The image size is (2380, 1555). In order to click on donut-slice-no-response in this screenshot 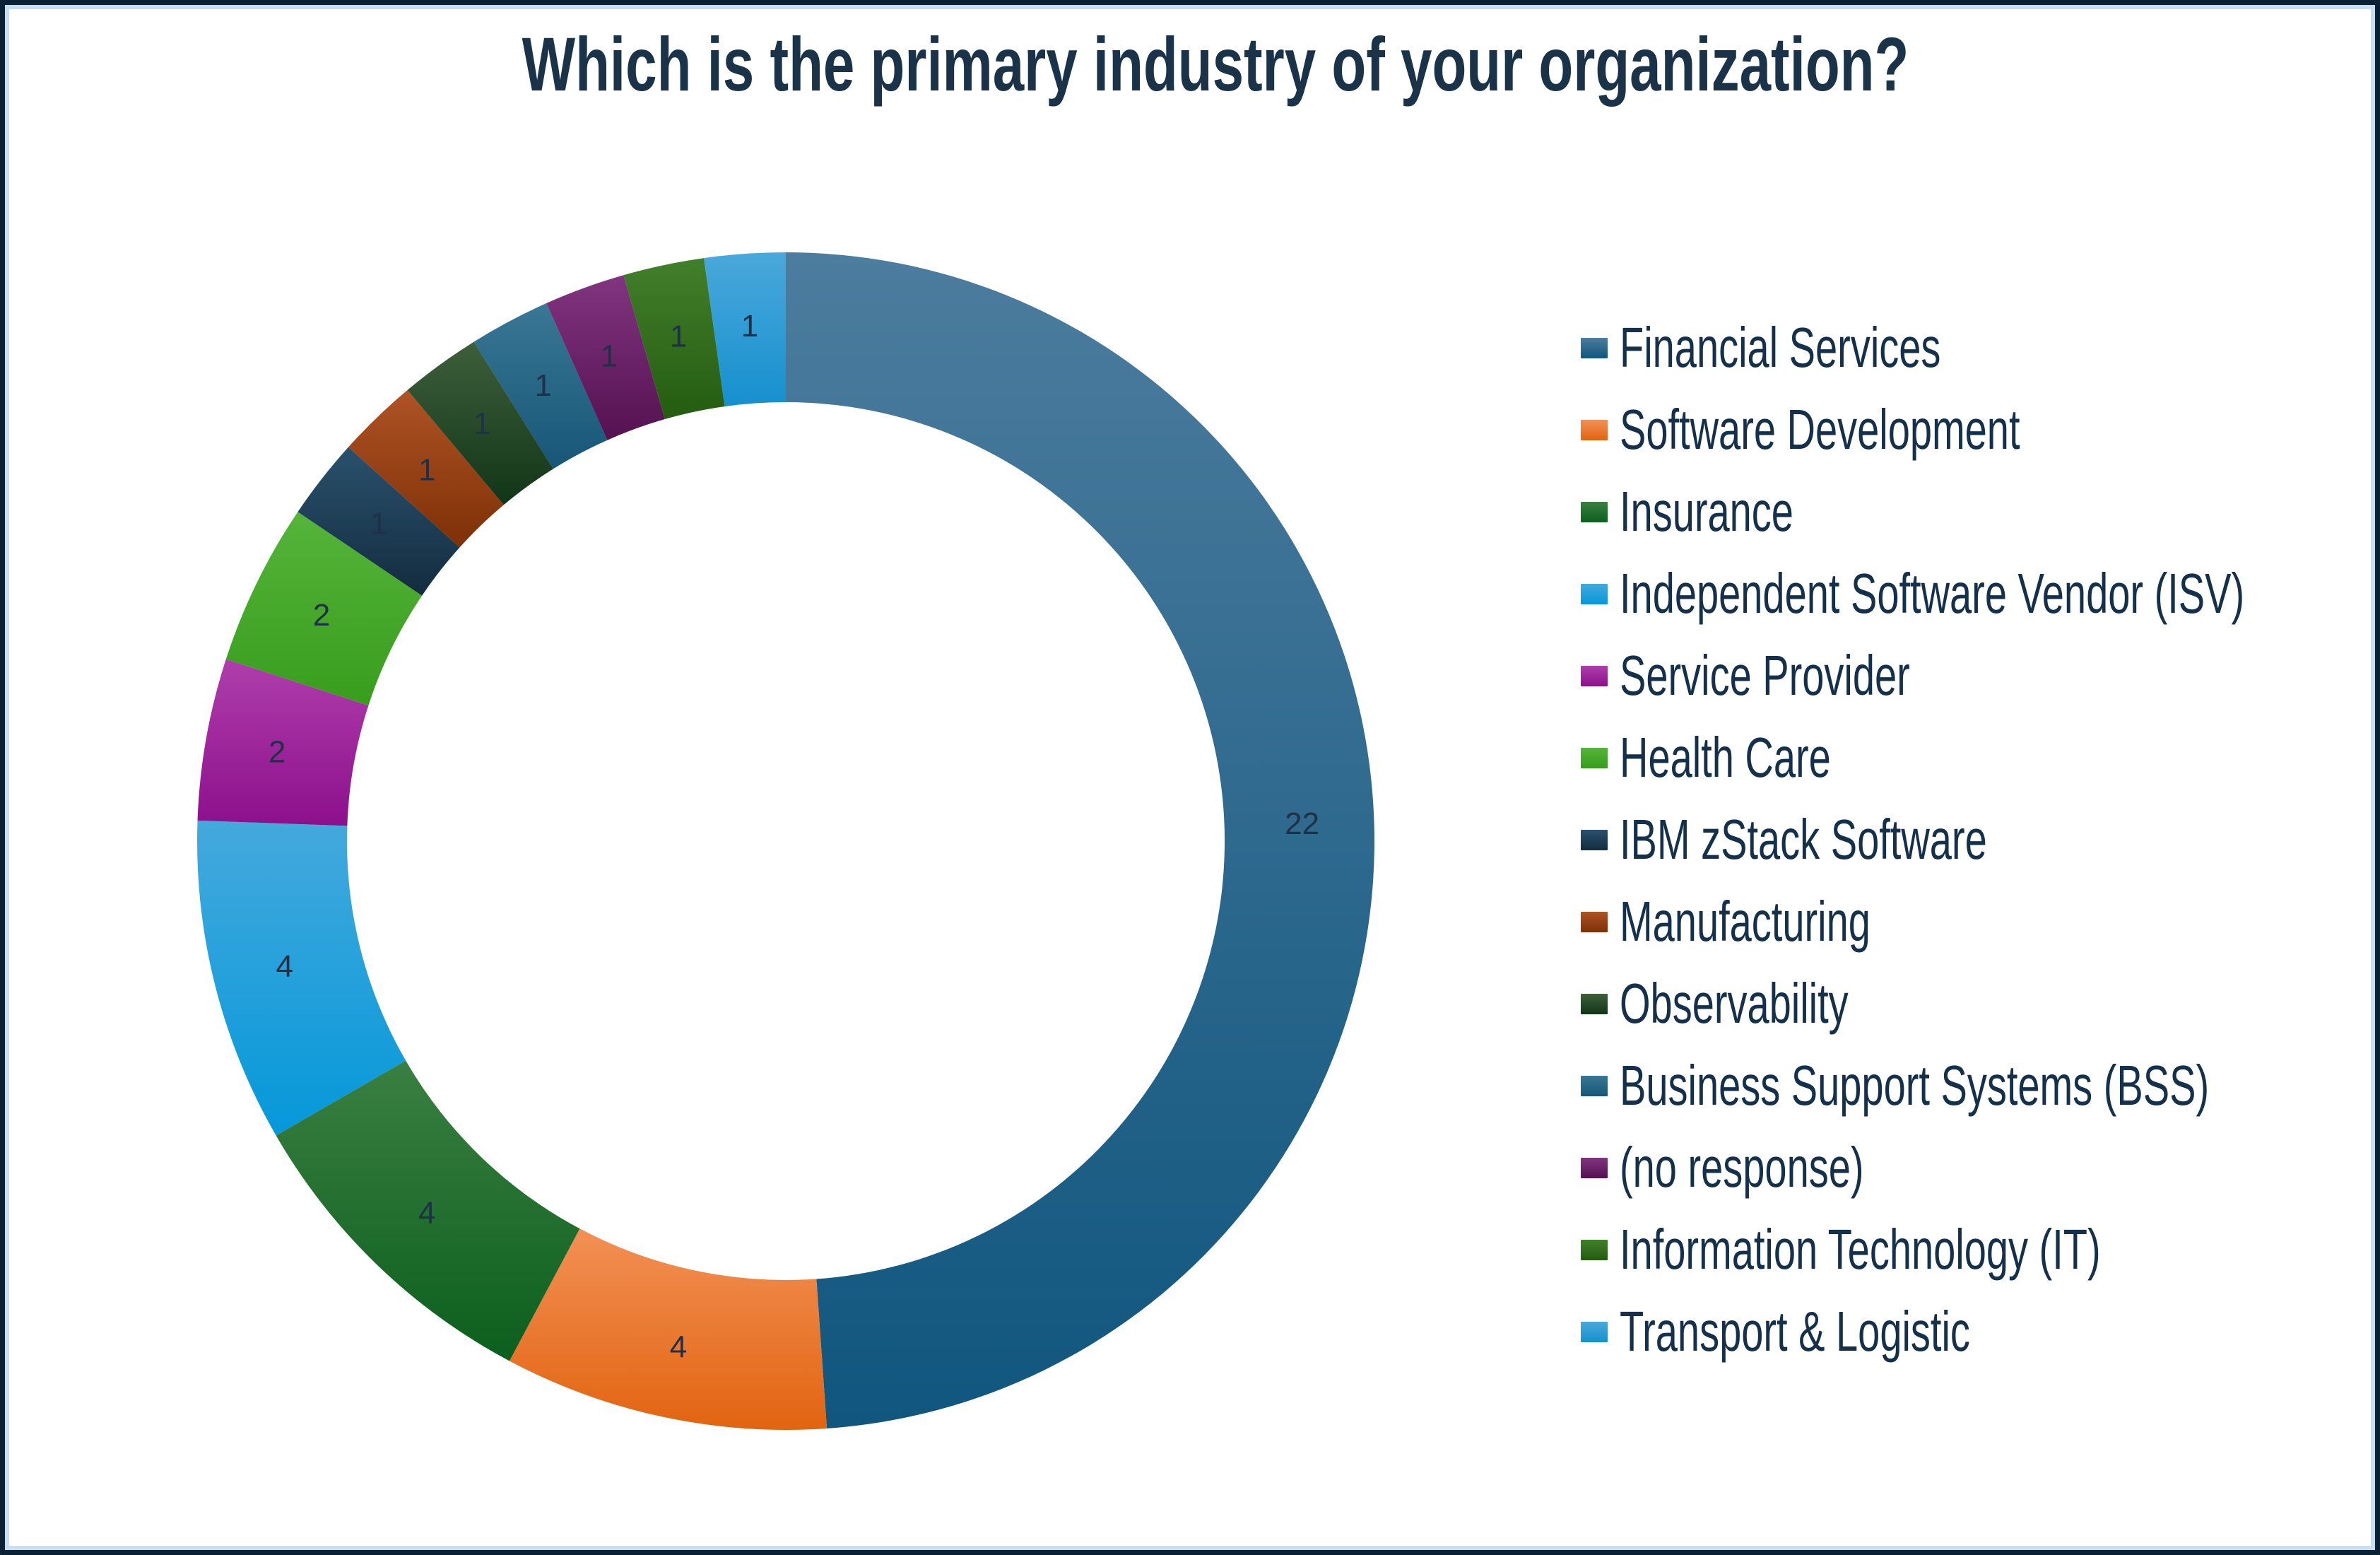, I will do `click(605, 357)`.